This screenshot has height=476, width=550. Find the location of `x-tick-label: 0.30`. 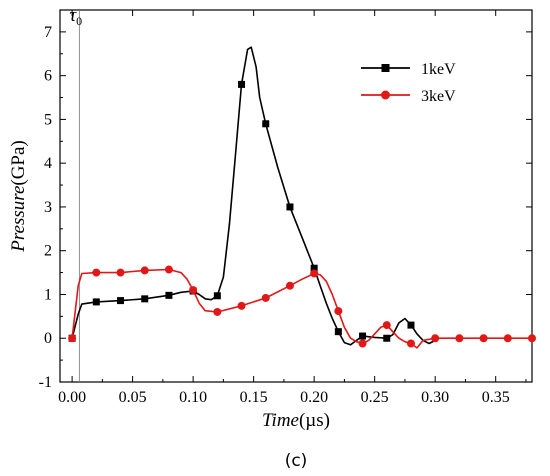

x-tick-label: 0.30 is located at coordinates (435, 397).